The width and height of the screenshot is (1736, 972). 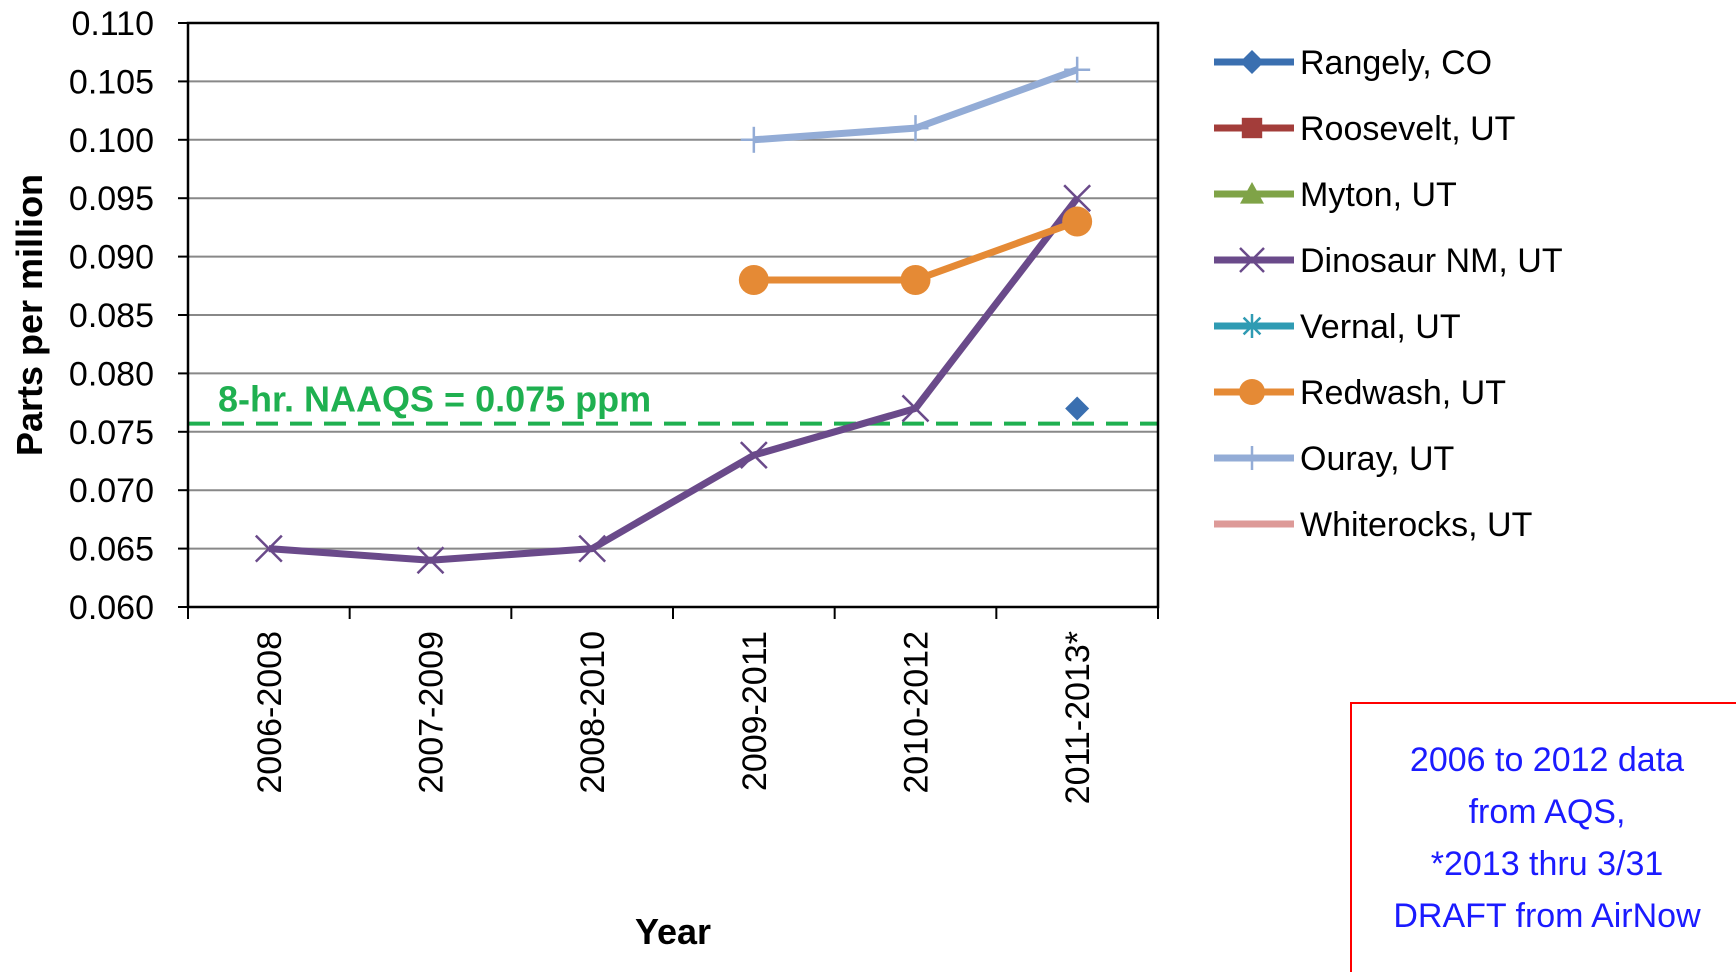 I want to click on y-tick-label: 0.080, so click(x=111, y=374).